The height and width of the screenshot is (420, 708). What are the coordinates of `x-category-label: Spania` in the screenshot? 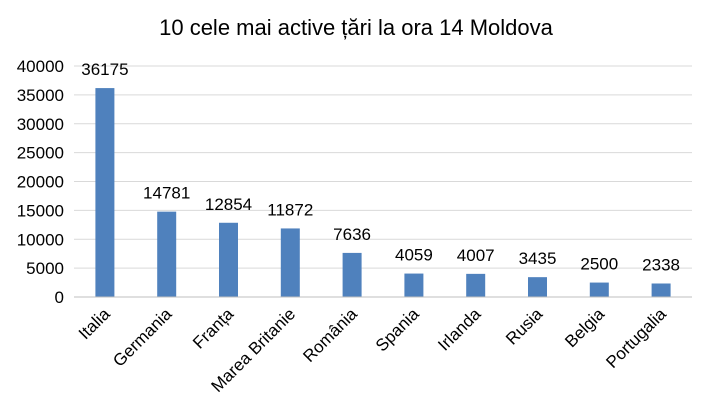 It's located at (397, 329).